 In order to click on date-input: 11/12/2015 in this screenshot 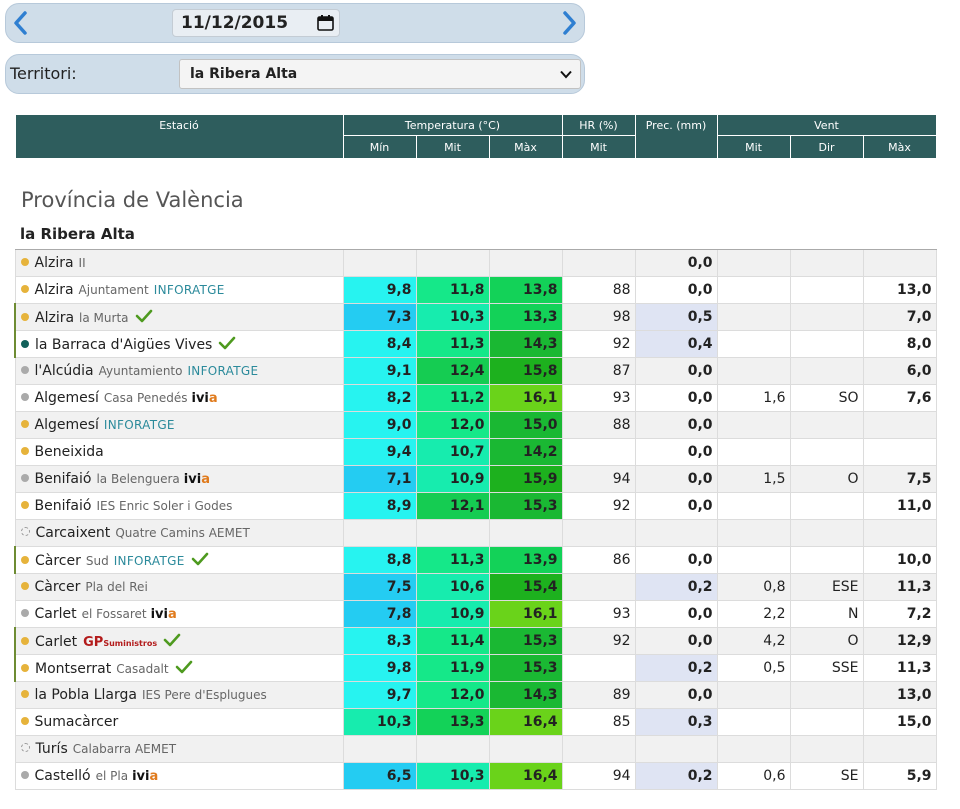, I will do `click(256, 23)`.